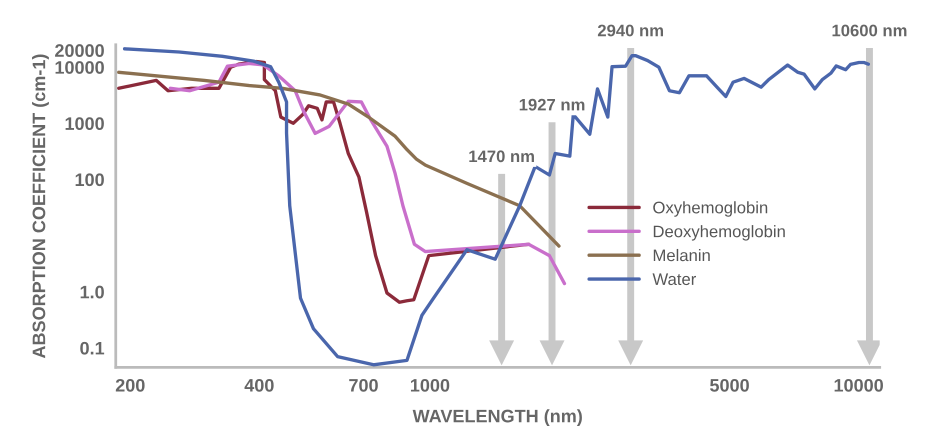  What do you see at coordinates (430, 385) in the screenshot?
I see `x-tick-label: 1000` at bounding box center [430, 385].